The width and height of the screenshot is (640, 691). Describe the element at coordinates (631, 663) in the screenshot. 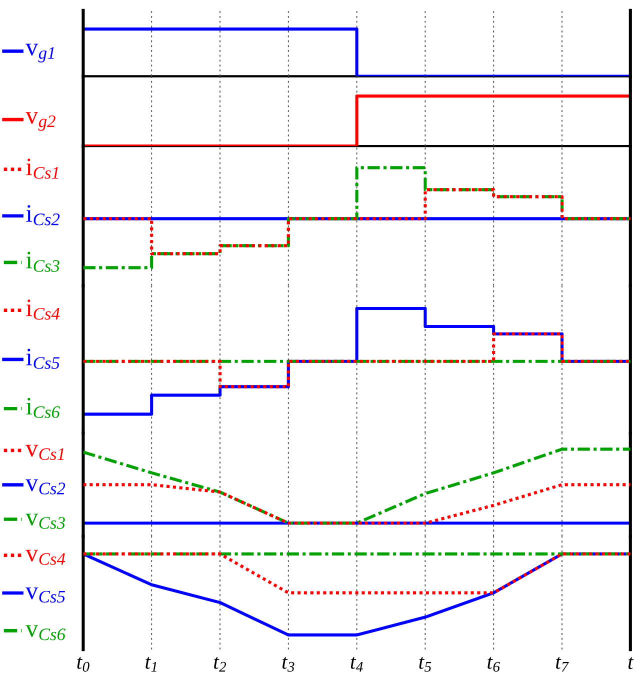

I see `x-tick-label: t` at that location.